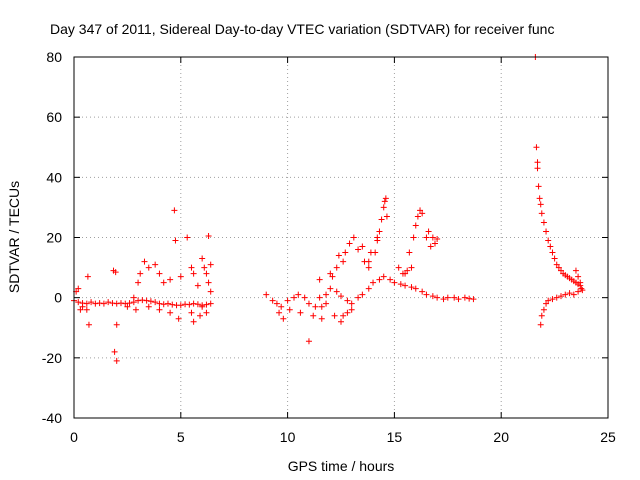 The image size is (640, 480). I want to click on y-tick-label: 20, so click(54, 238).